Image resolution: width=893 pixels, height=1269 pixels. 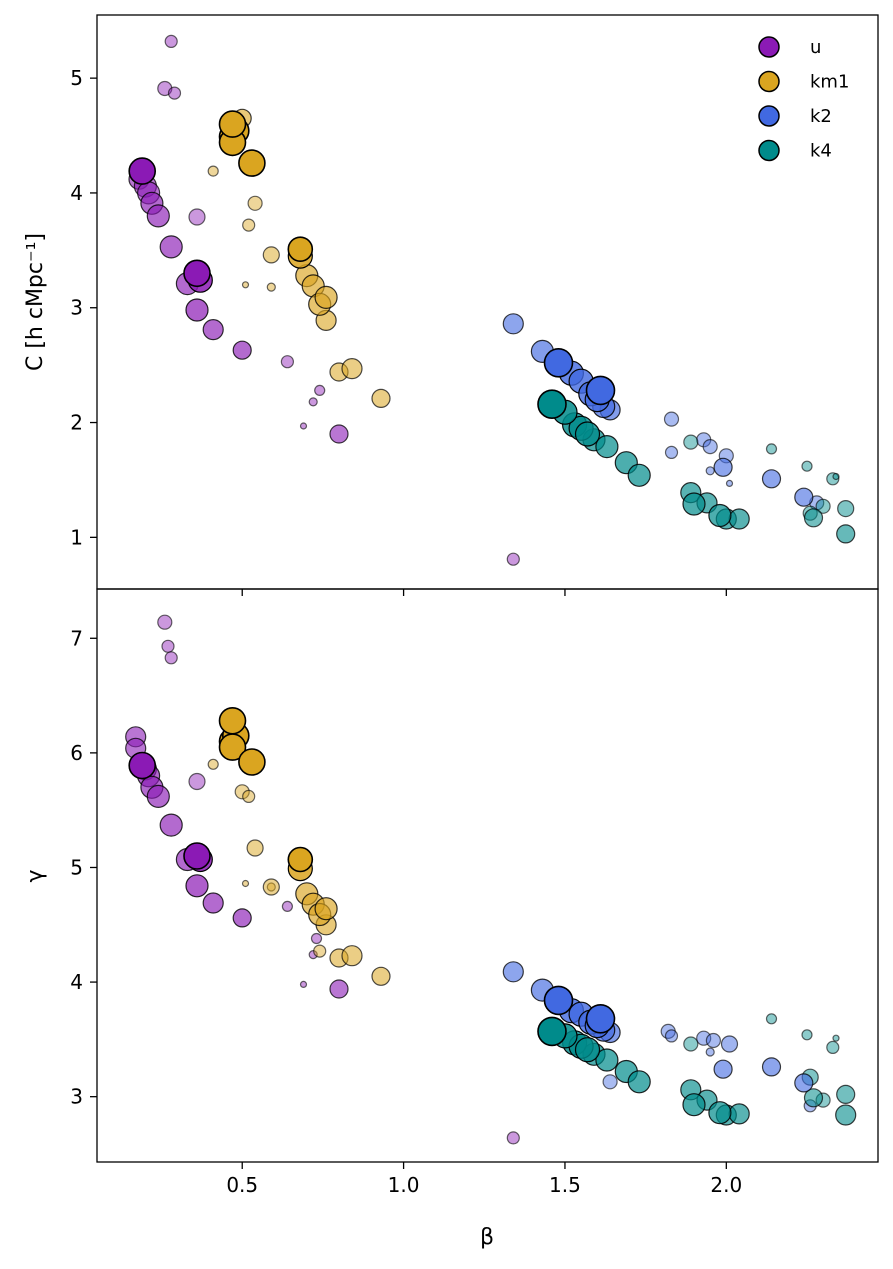 What do you see at coordinates (76, 537) in the screenshot?
I see `y-tick-label-top-1: 1` at bounding box center [76, 537].